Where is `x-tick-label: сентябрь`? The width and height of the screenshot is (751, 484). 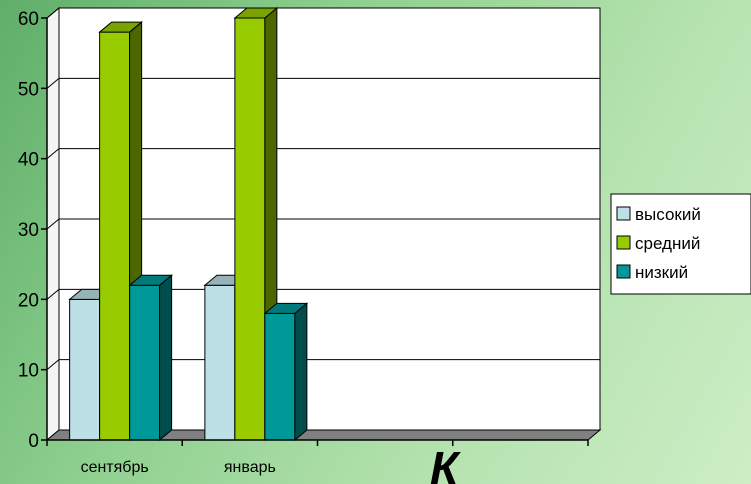
x-tick-label: сентябрь is located at coordinates (115, 467).